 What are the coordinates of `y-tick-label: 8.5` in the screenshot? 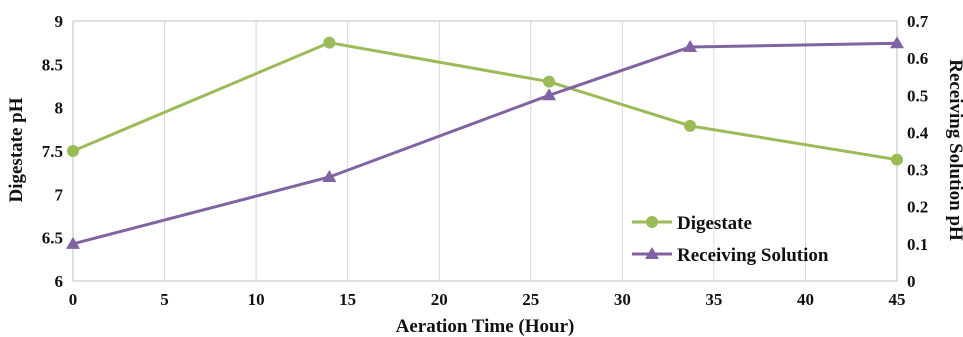 It's located at (52, 64).